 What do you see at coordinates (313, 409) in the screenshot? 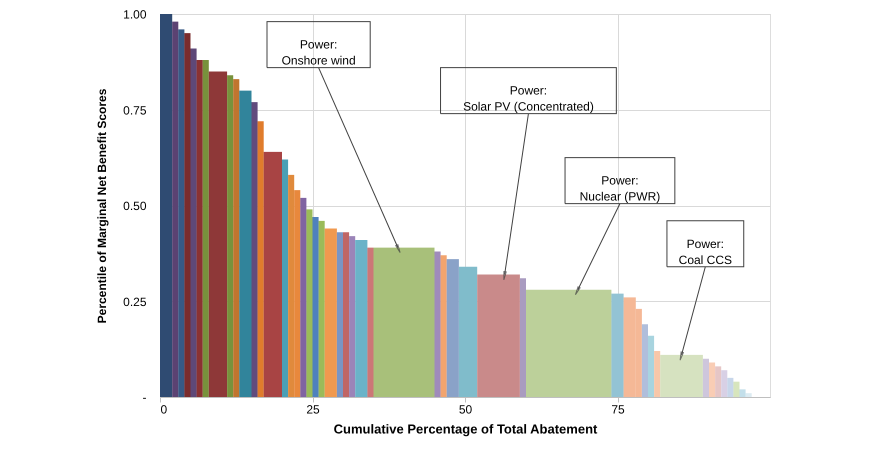
I see `x-tick-label: 25` at bounding box center [313, 409].